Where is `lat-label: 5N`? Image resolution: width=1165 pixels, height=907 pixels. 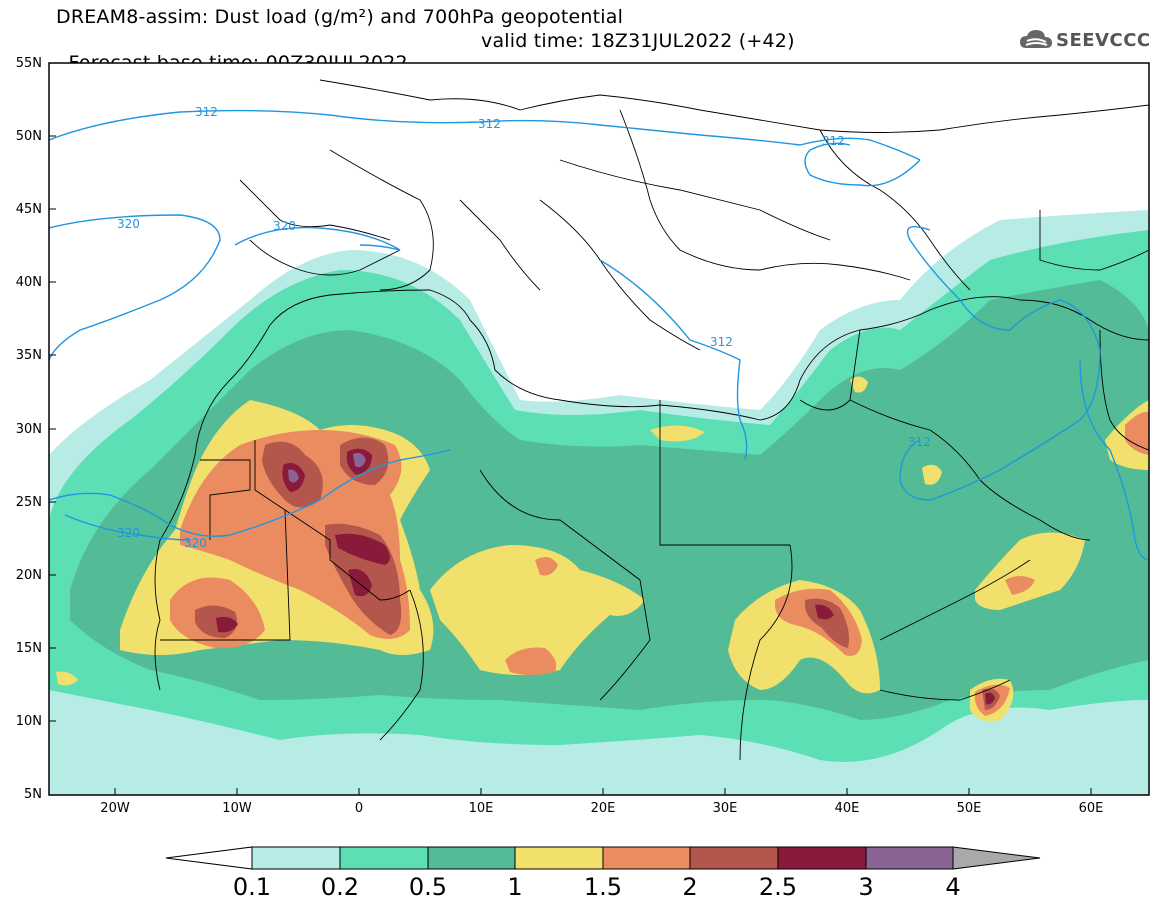 lat-label: 5N is located at coordinates (33, 794).